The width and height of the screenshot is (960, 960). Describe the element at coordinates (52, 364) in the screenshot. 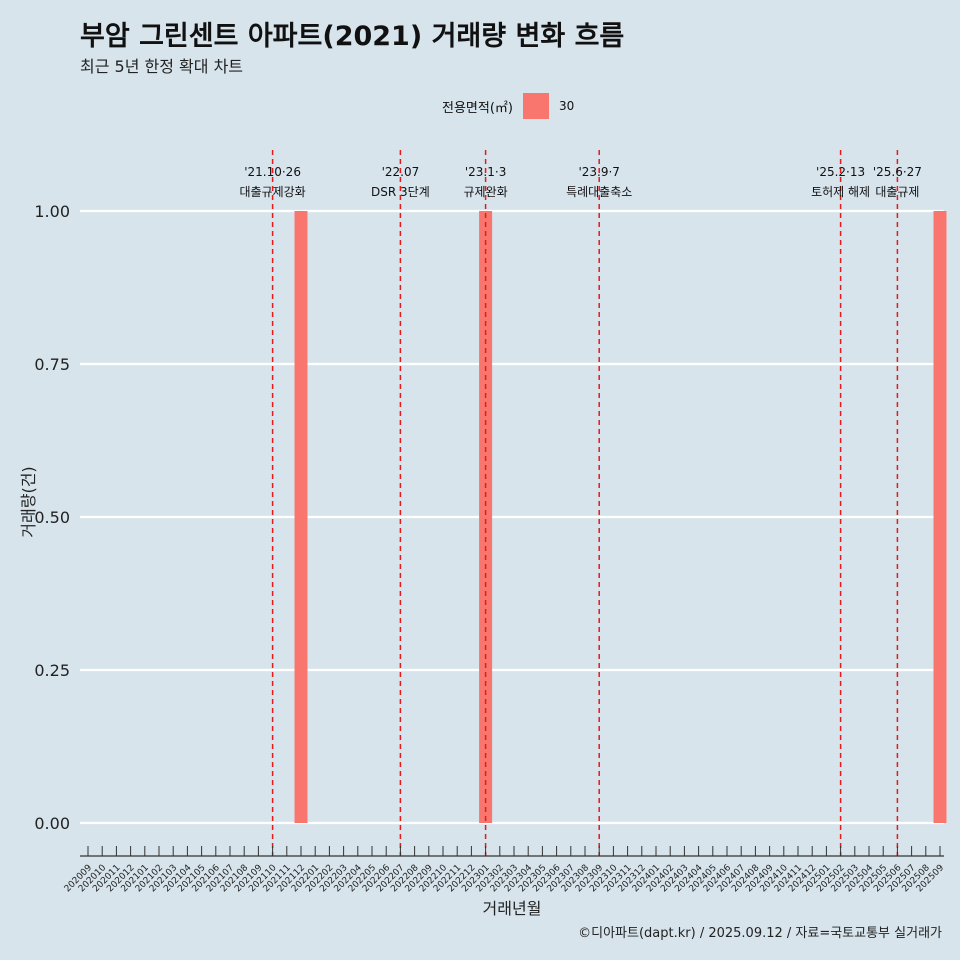

I see `y-tick-label: 0.75` at that location.